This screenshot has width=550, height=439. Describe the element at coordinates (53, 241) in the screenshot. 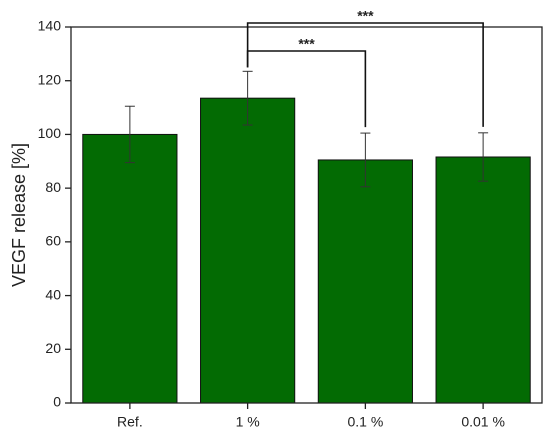

I see `y-tick-label: 60` at that location.